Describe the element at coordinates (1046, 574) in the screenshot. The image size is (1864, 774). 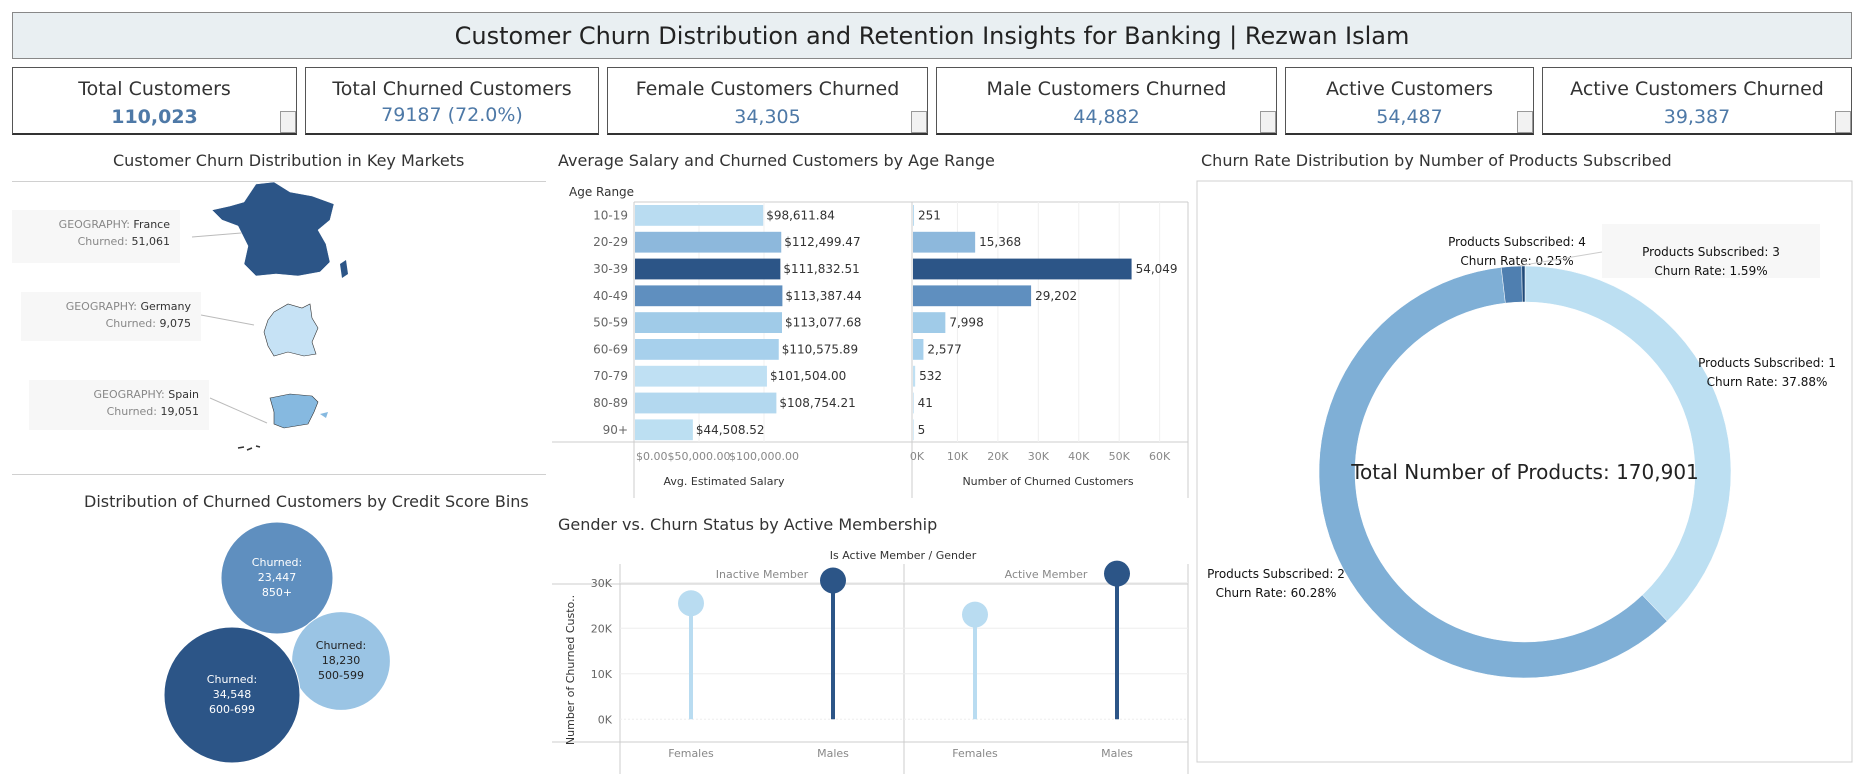
I see `group-label: Active Member` at that location.